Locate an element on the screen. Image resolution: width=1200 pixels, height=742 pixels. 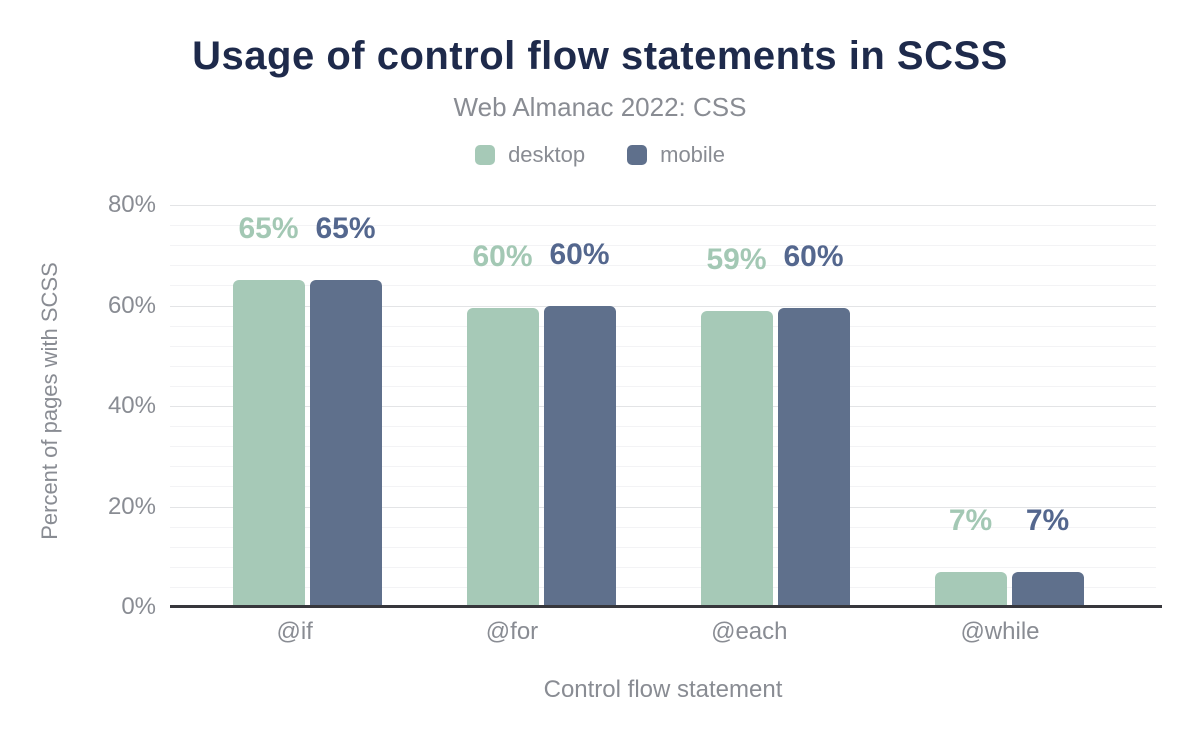
x-axis-category-labels: @if @for @each @while is located at coordinates (663, 632).